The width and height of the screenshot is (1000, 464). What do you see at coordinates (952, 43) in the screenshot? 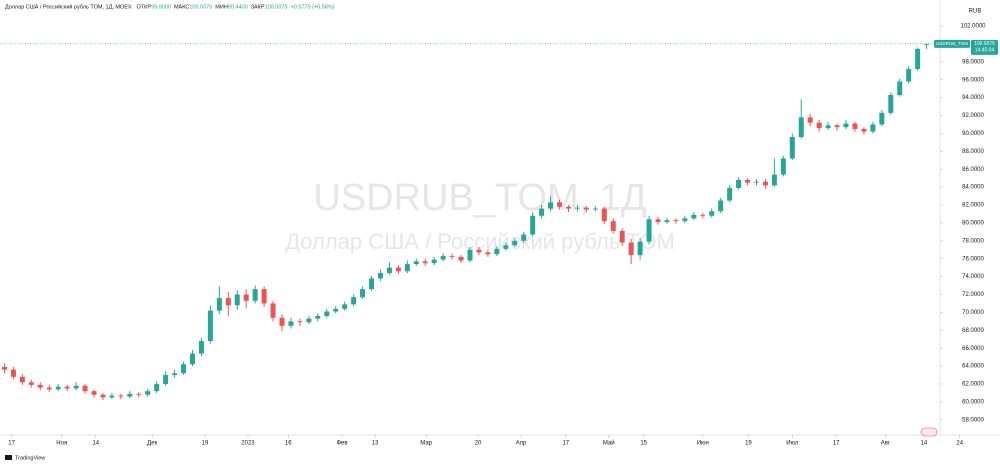
I see `symbol-tag-text: USDRUB_TOM` at bounding box center [952, 43].